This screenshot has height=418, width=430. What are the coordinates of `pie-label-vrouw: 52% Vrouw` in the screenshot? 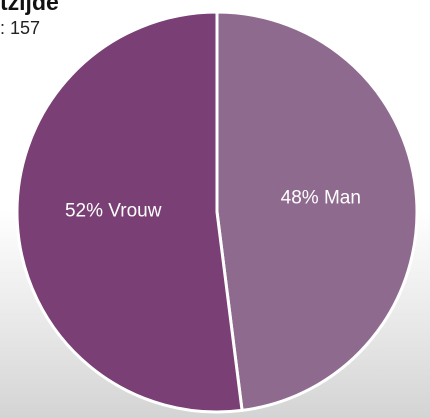 It's located at (113, 211).